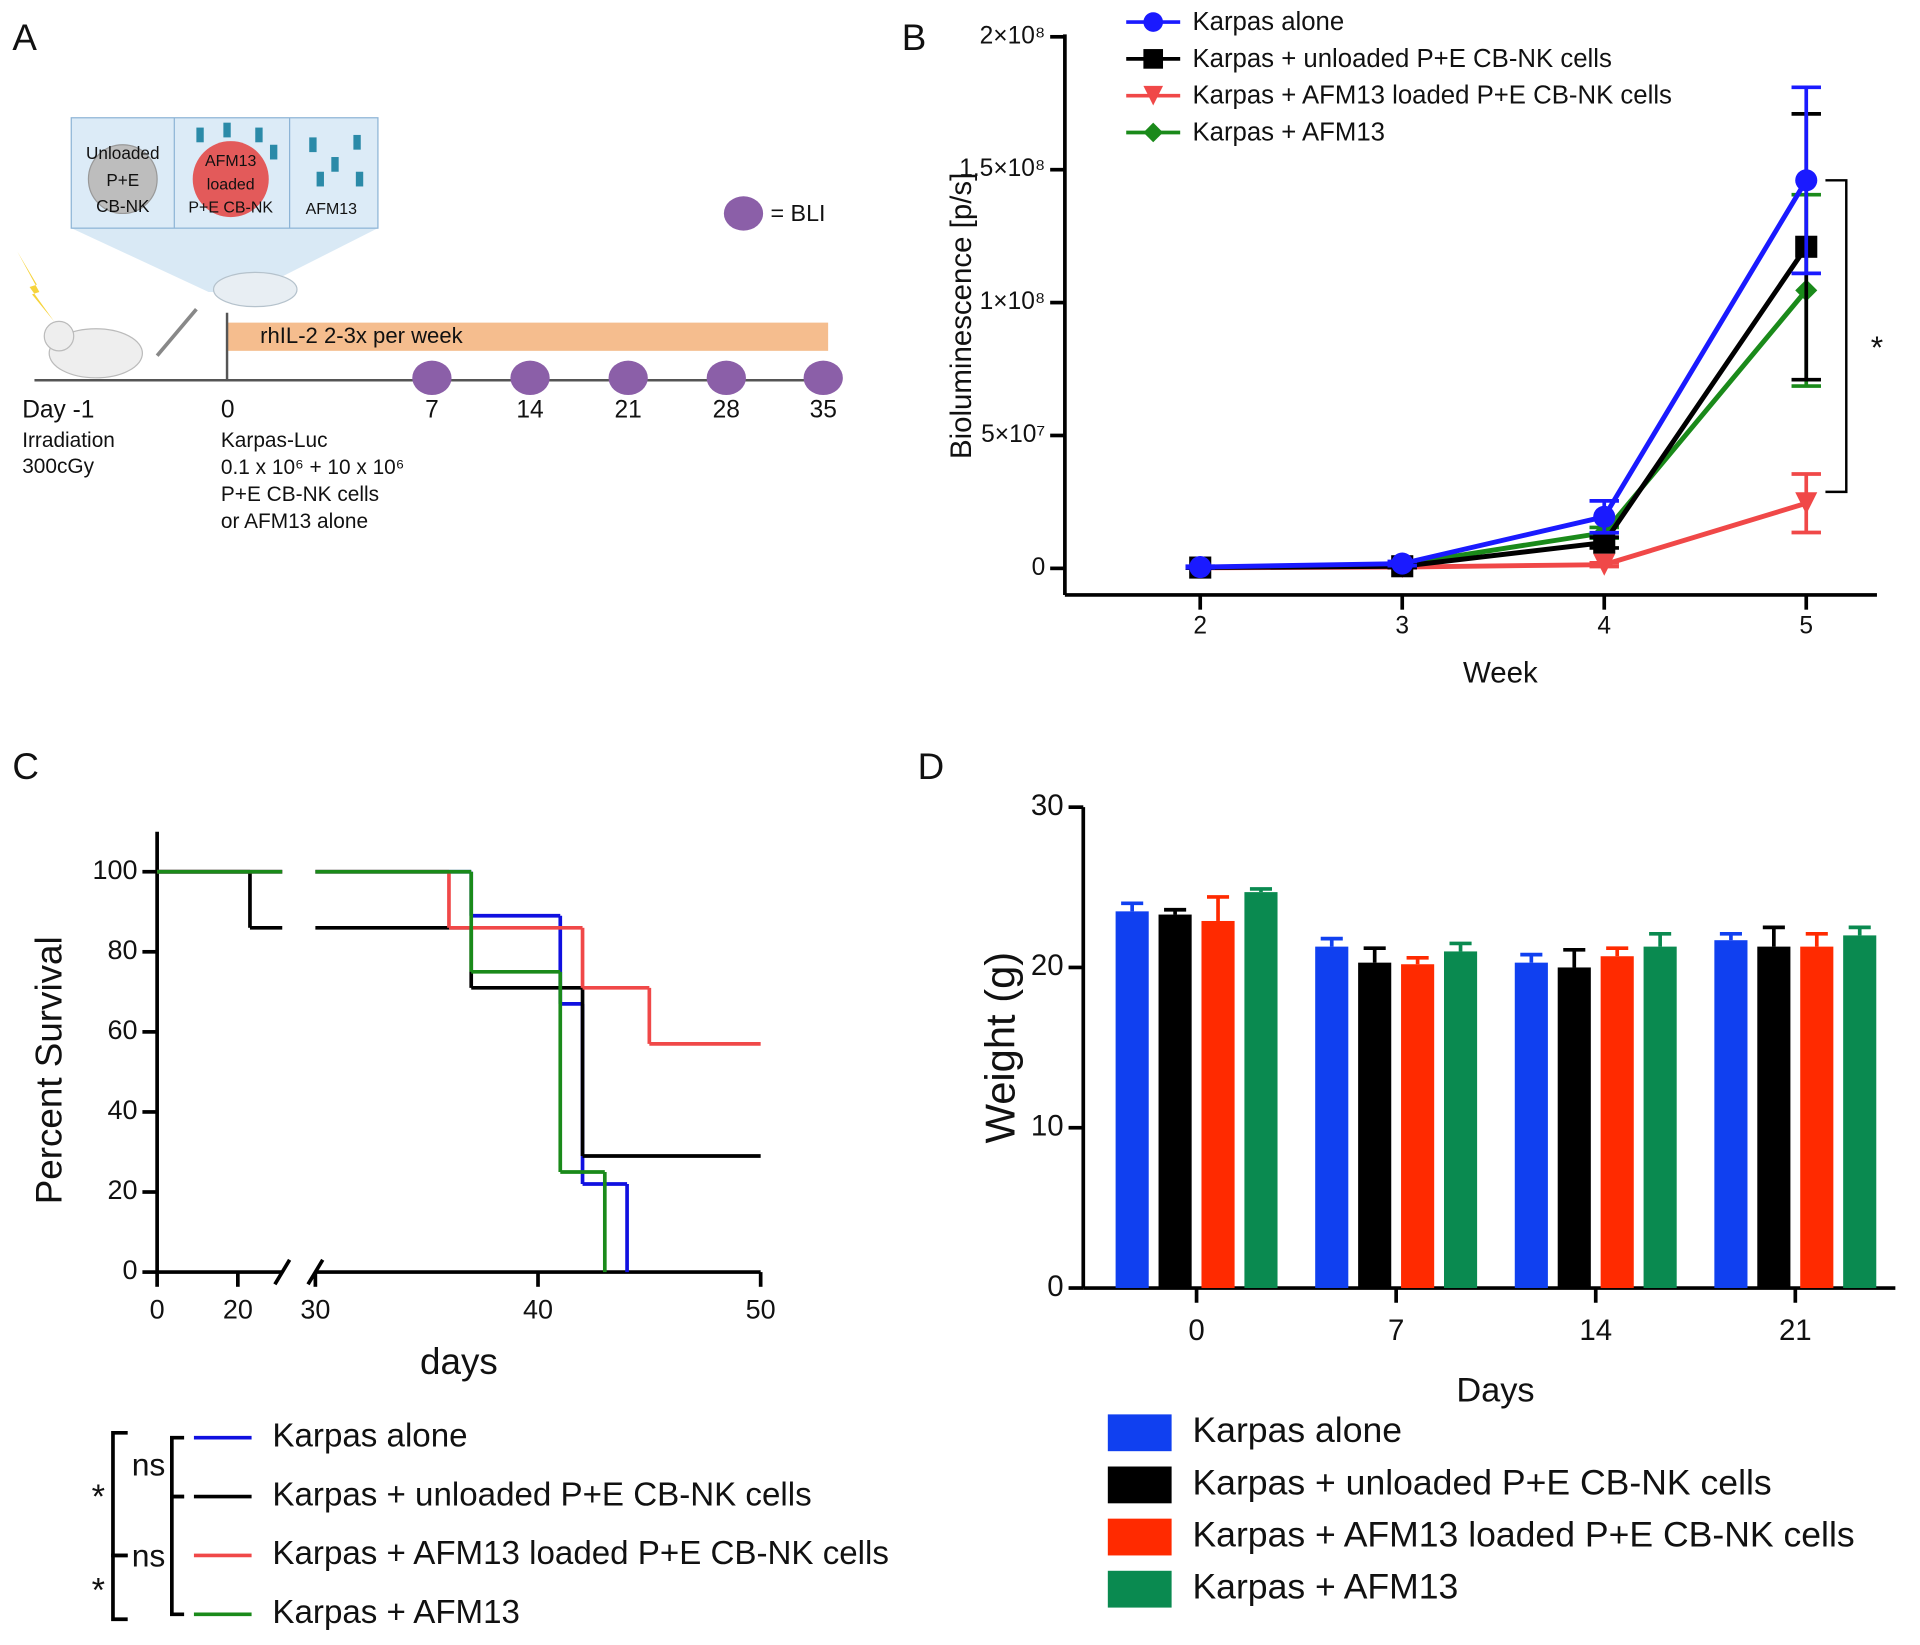  I want to click on x-tick-label: 7, so click(1396, 1330).